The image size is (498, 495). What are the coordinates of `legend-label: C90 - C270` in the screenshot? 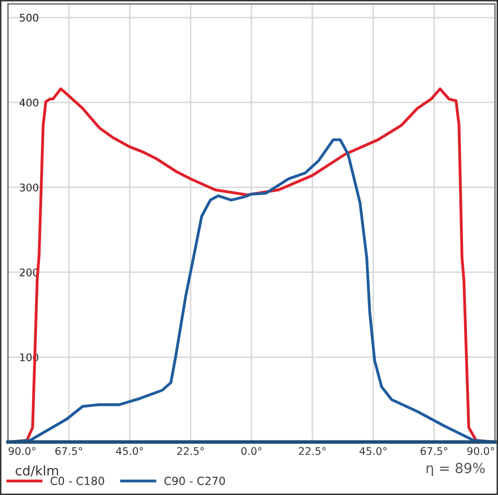 It's located at (194, 481).